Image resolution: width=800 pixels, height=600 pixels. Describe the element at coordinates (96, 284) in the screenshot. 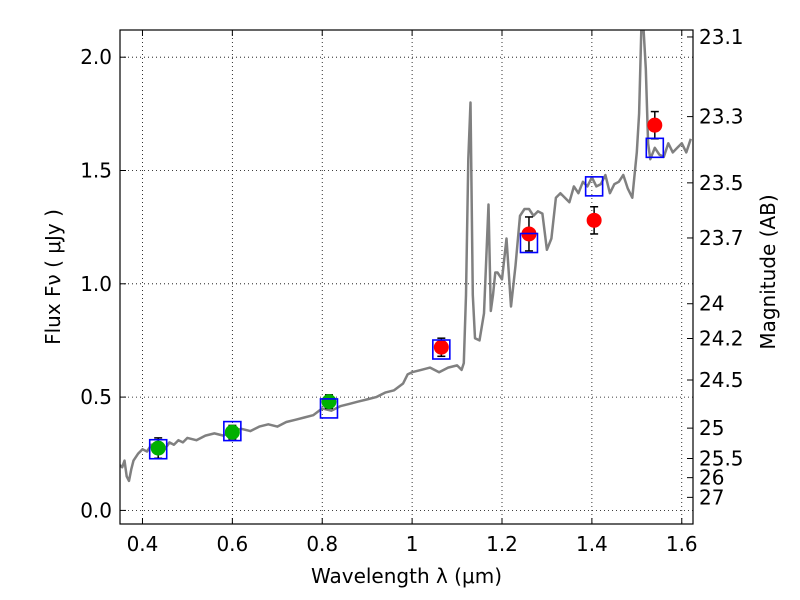

I see `y-tick-label: 1.0` at that location.